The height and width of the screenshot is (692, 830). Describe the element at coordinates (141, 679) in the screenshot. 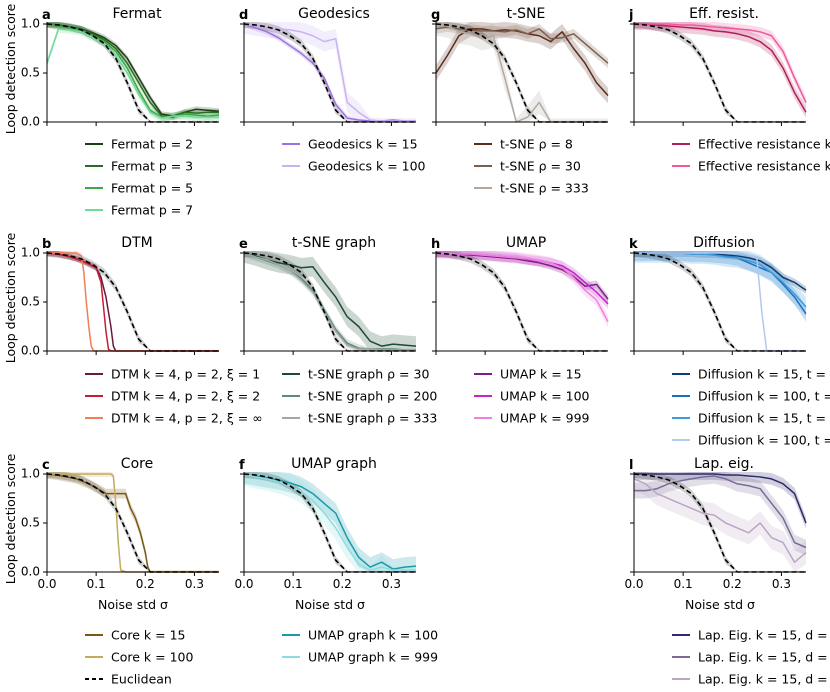

I see `legend-label: Euclidean` at that location.